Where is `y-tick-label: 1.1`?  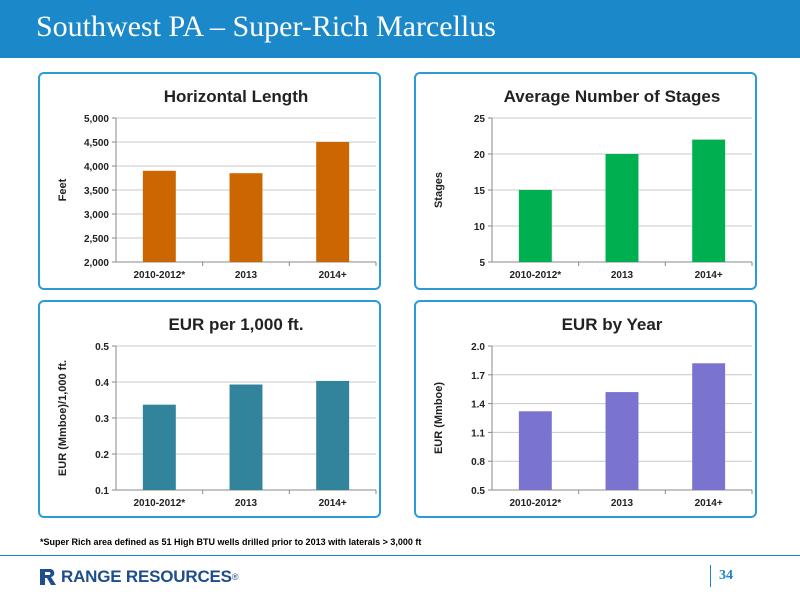
y-tick-label: 1.1 is located at coordinates (478, 433).